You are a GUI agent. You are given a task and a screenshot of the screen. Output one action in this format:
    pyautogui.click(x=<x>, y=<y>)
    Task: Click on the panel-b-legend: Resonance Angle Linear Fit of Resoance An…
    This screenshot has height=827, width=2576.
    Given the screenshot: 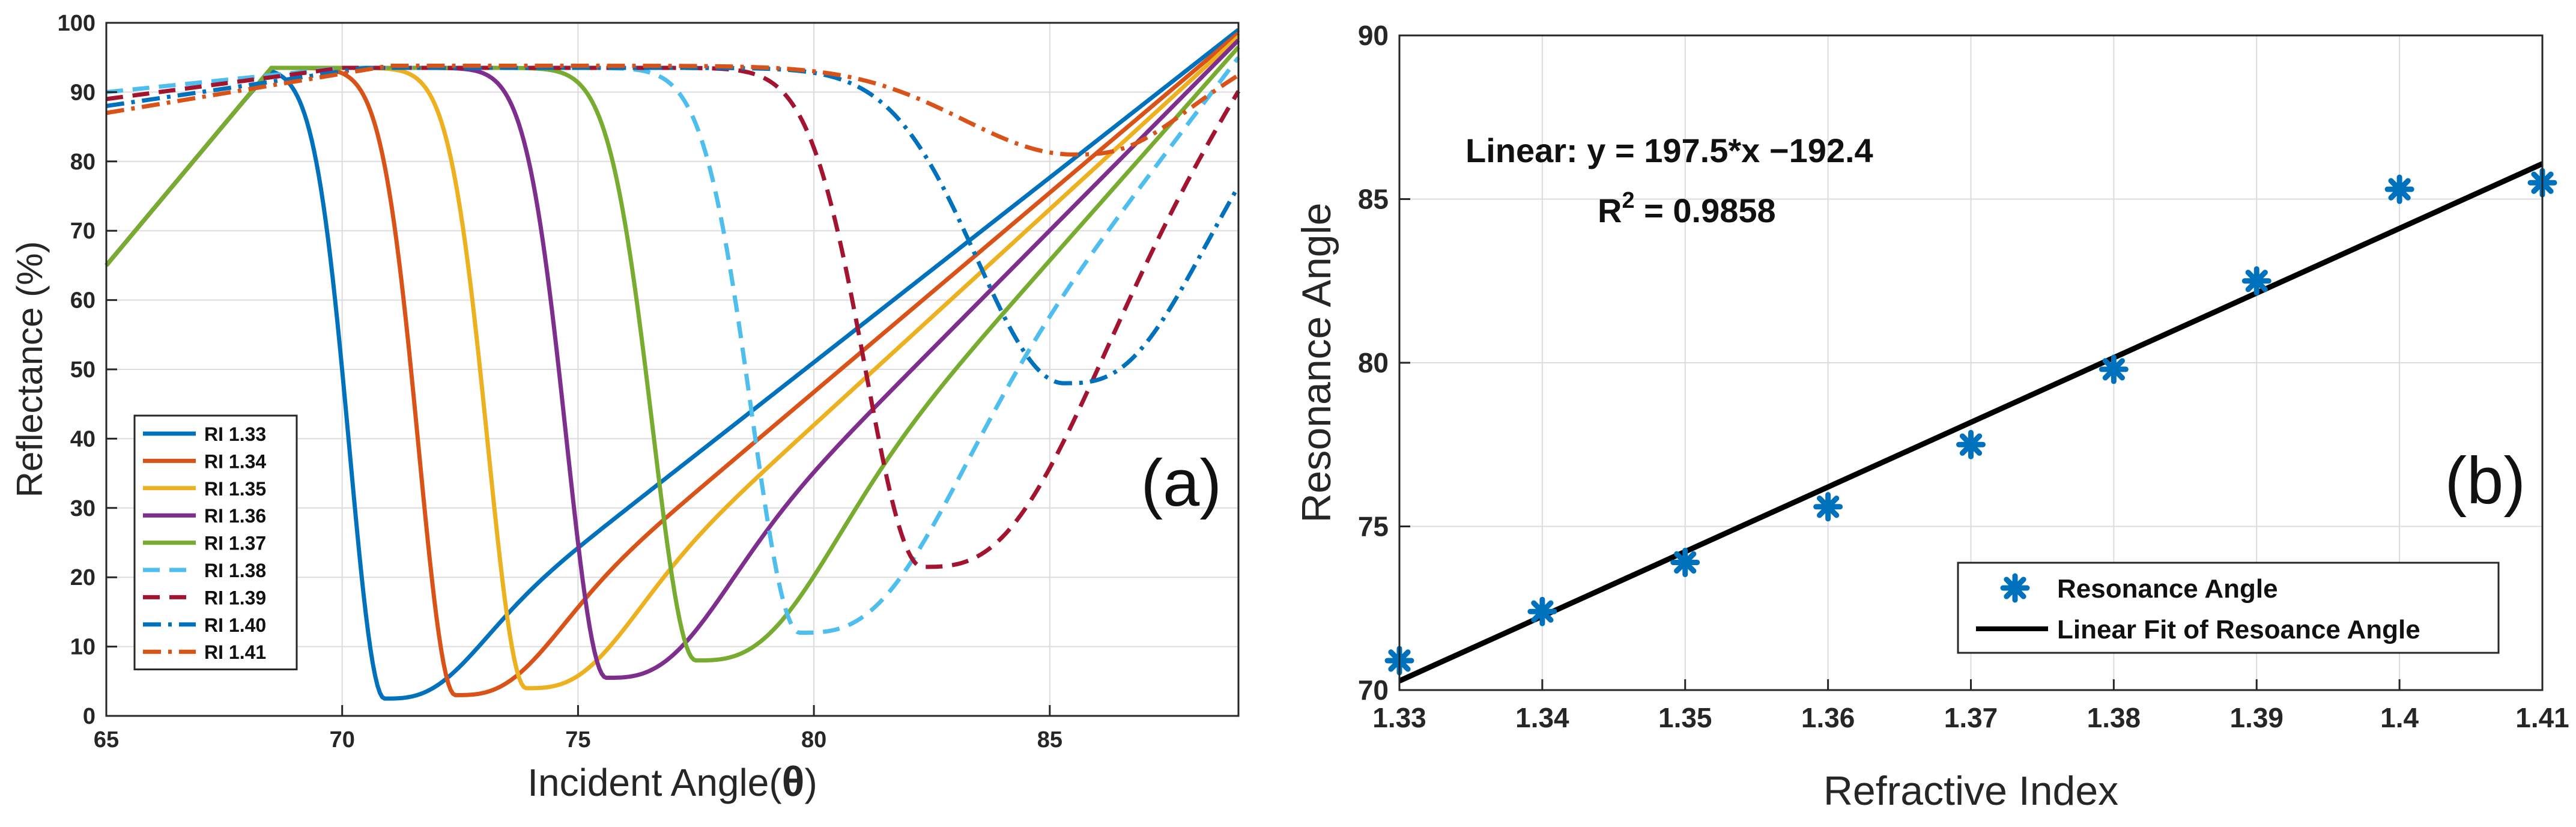 What is the action you would take?
    pyautogui.click(x=2228, y=608)
    